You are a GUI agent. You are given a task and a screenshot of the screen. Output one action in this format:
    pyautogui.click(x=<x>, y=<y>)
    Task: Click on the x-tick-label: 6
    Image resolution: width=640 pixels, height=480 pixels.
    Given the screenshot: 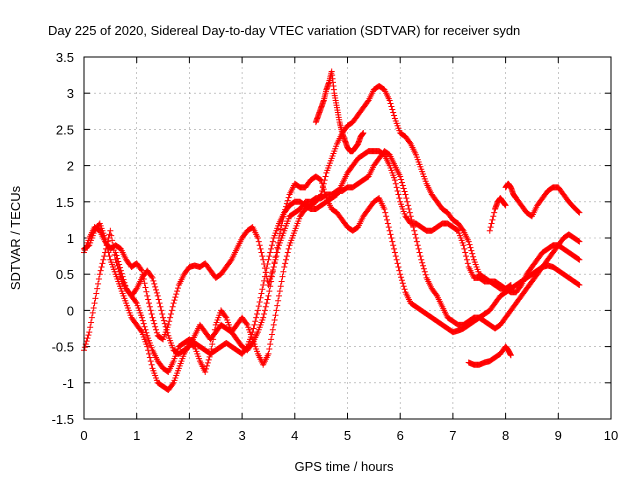 What is the action you would take?
    pyautogui.click(x=400, y=435)
    